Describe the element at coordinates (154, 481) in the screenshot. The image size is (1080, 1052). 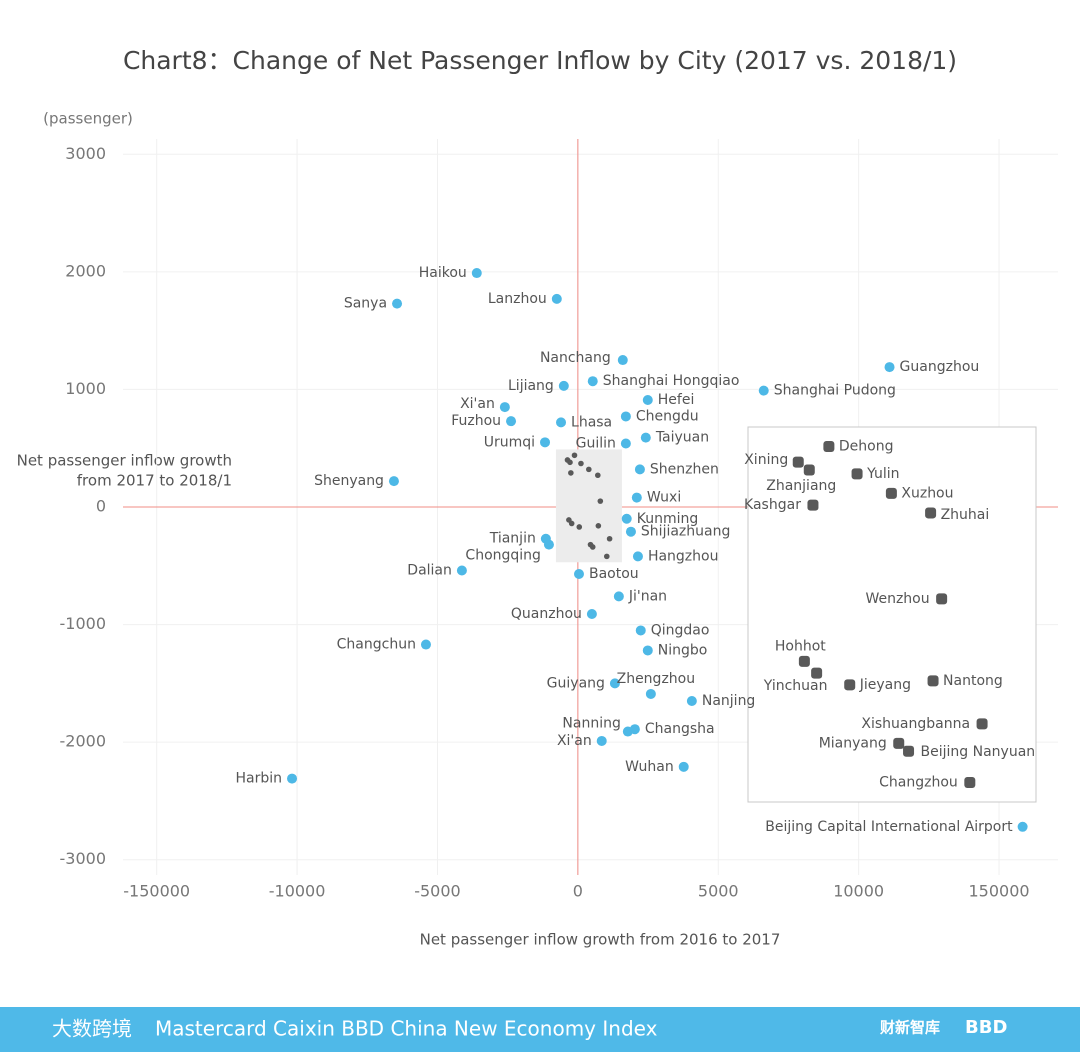
I see `y-axis-label: from 2017 to 2018/1` at that location.